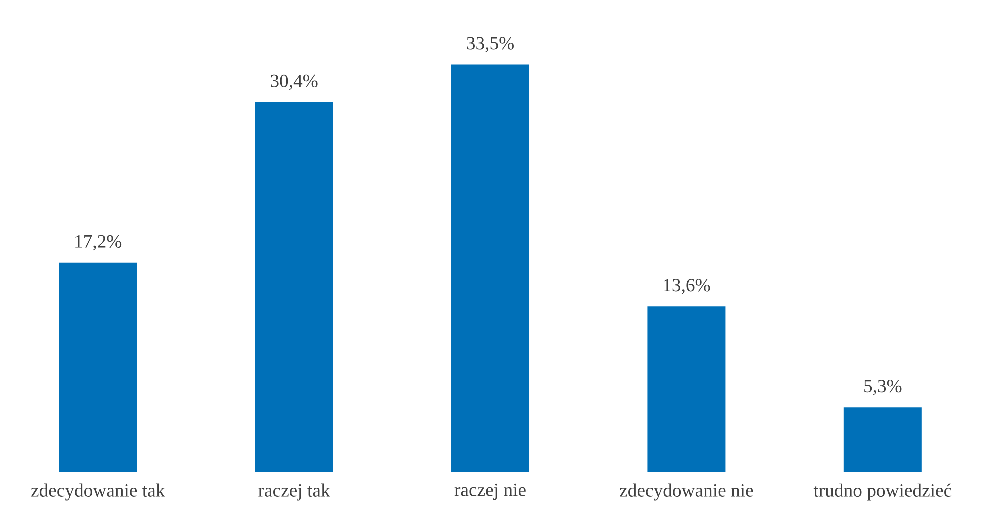 The image size is (981, 514). I want to click on x-tick-label: raczej tak, so click(294, 492).